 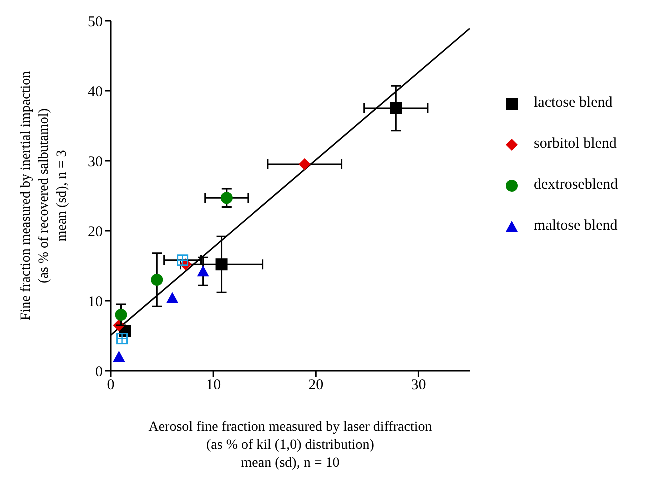 What do you see at coordinates (111, 386) in the screenshot?
I see `x-tick-label: 0` at bounding box center [111, 386].